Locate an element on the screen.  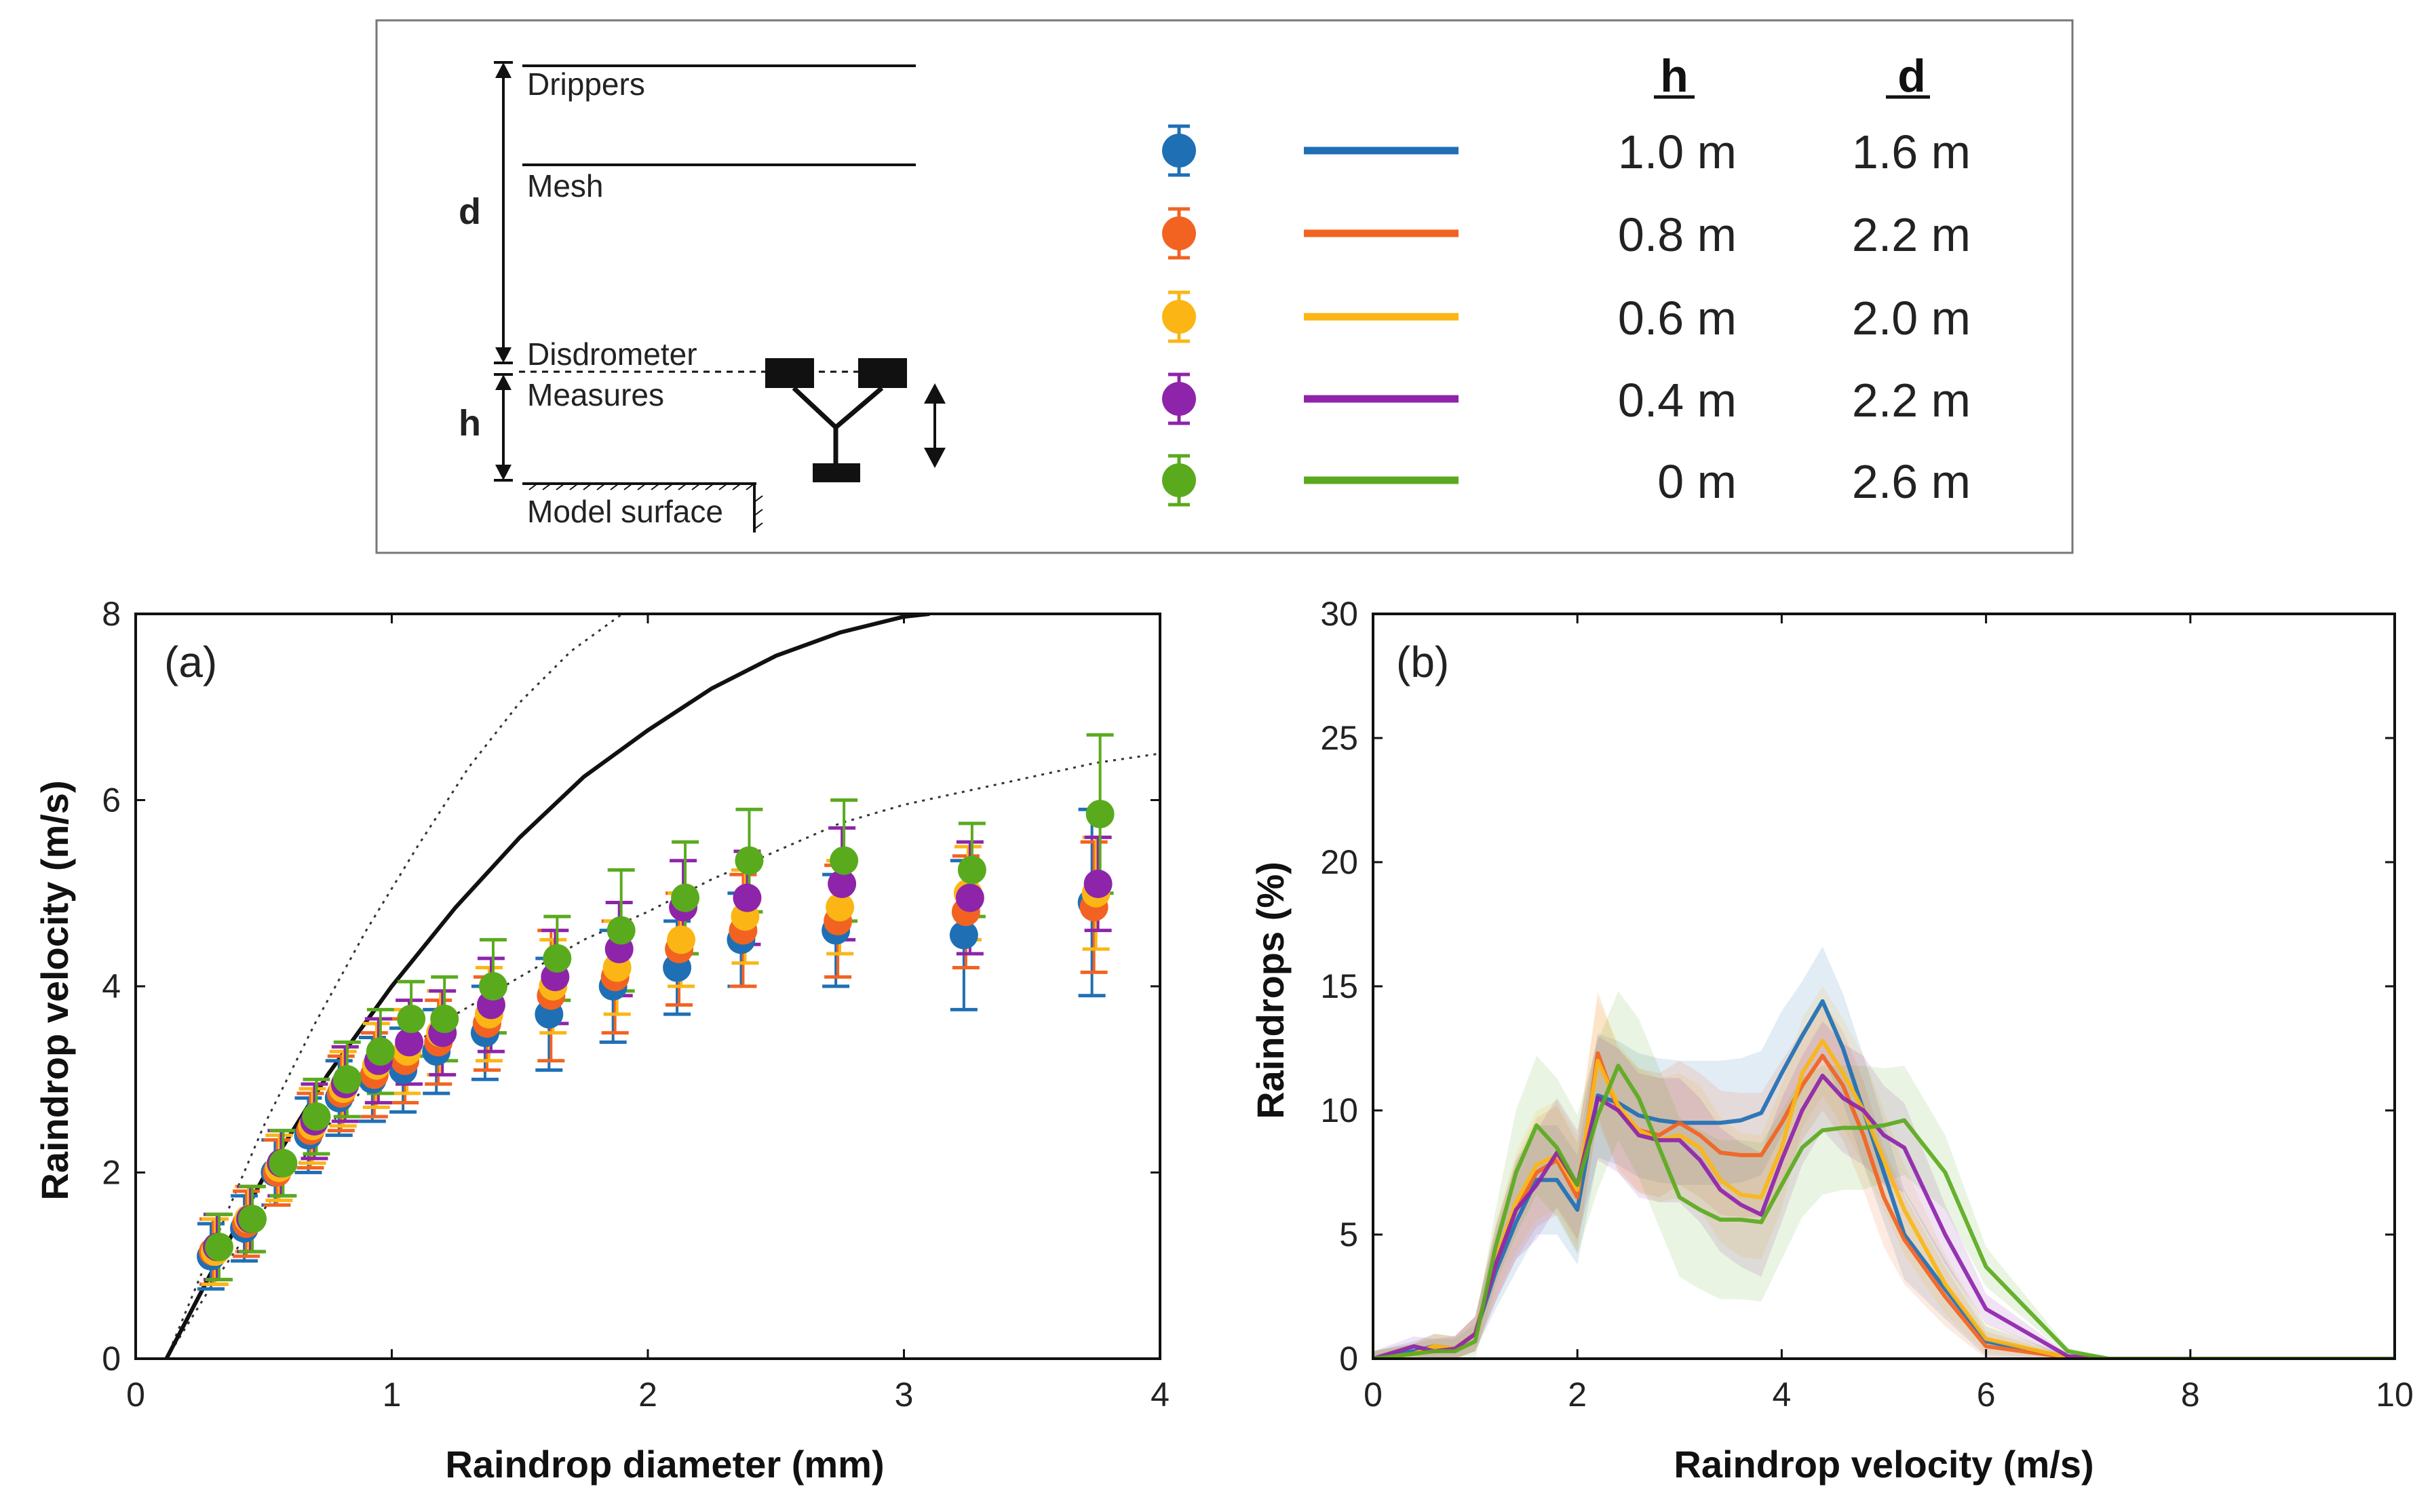
chart-a-xtick-label: 3 is located at coordinates (904, 1395).